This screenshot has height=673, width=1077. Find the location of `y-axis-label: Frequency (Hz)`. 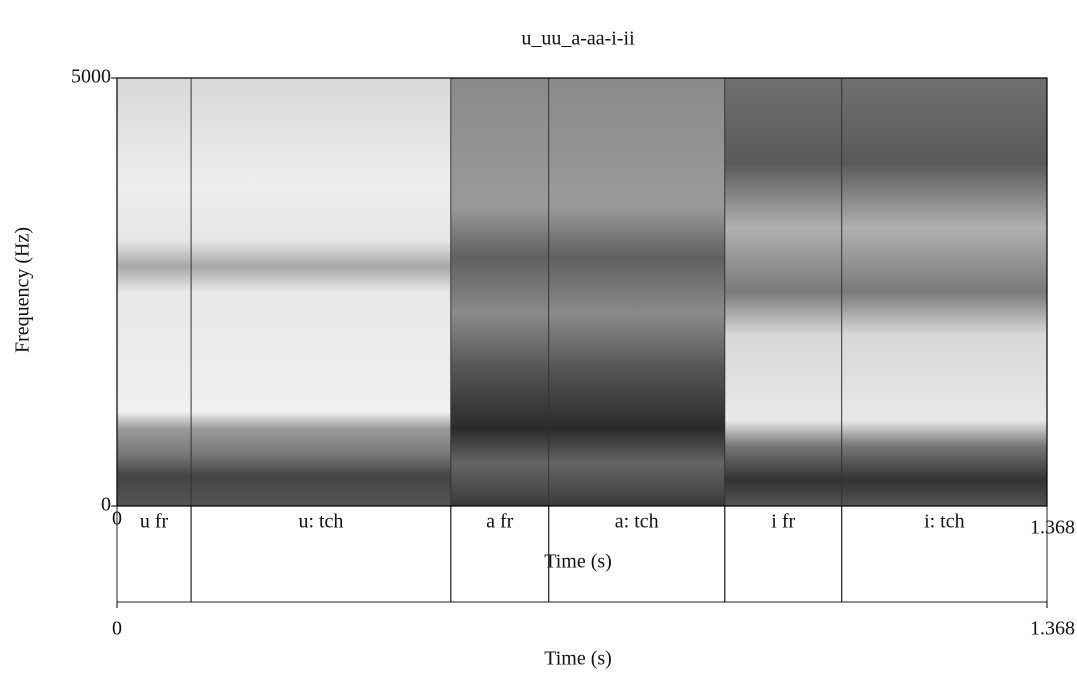

y-axis-label: Frequency (Hz) is located at coordinates (23, 290).